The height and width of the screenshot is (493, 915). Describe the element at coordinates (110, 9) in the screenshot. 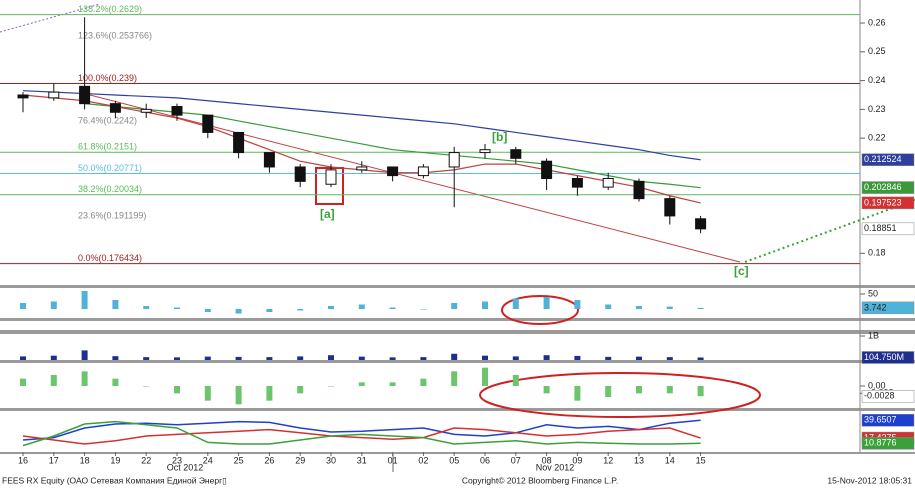

I see `fib-label: 138.2%(0.2629)` at that location.